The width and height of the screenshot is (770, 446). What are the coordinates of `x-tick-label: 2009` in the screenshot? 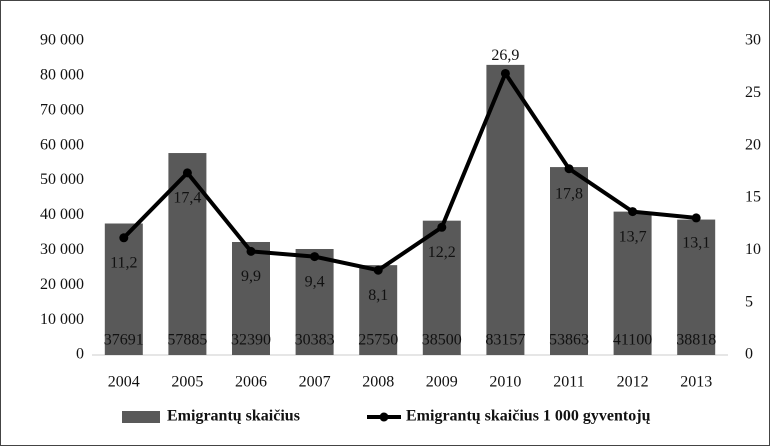 It's located at (442, 382).